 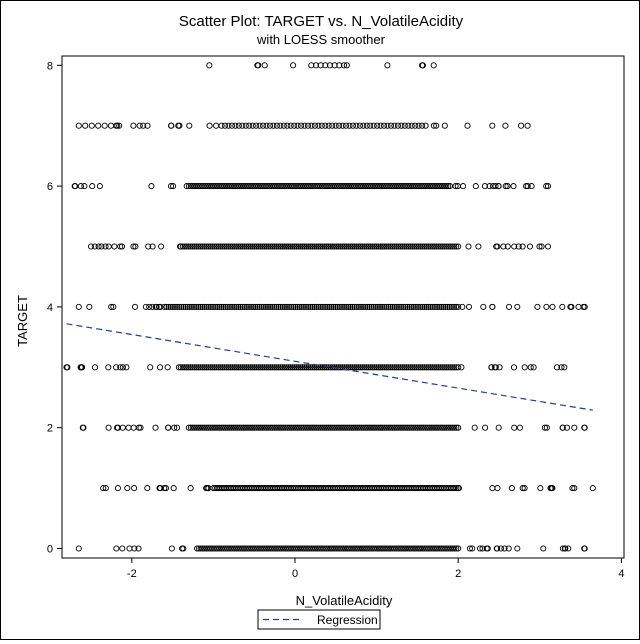 I want to click on x-axis-label: N_VolatileAcidity, so click(x=344, y=600).